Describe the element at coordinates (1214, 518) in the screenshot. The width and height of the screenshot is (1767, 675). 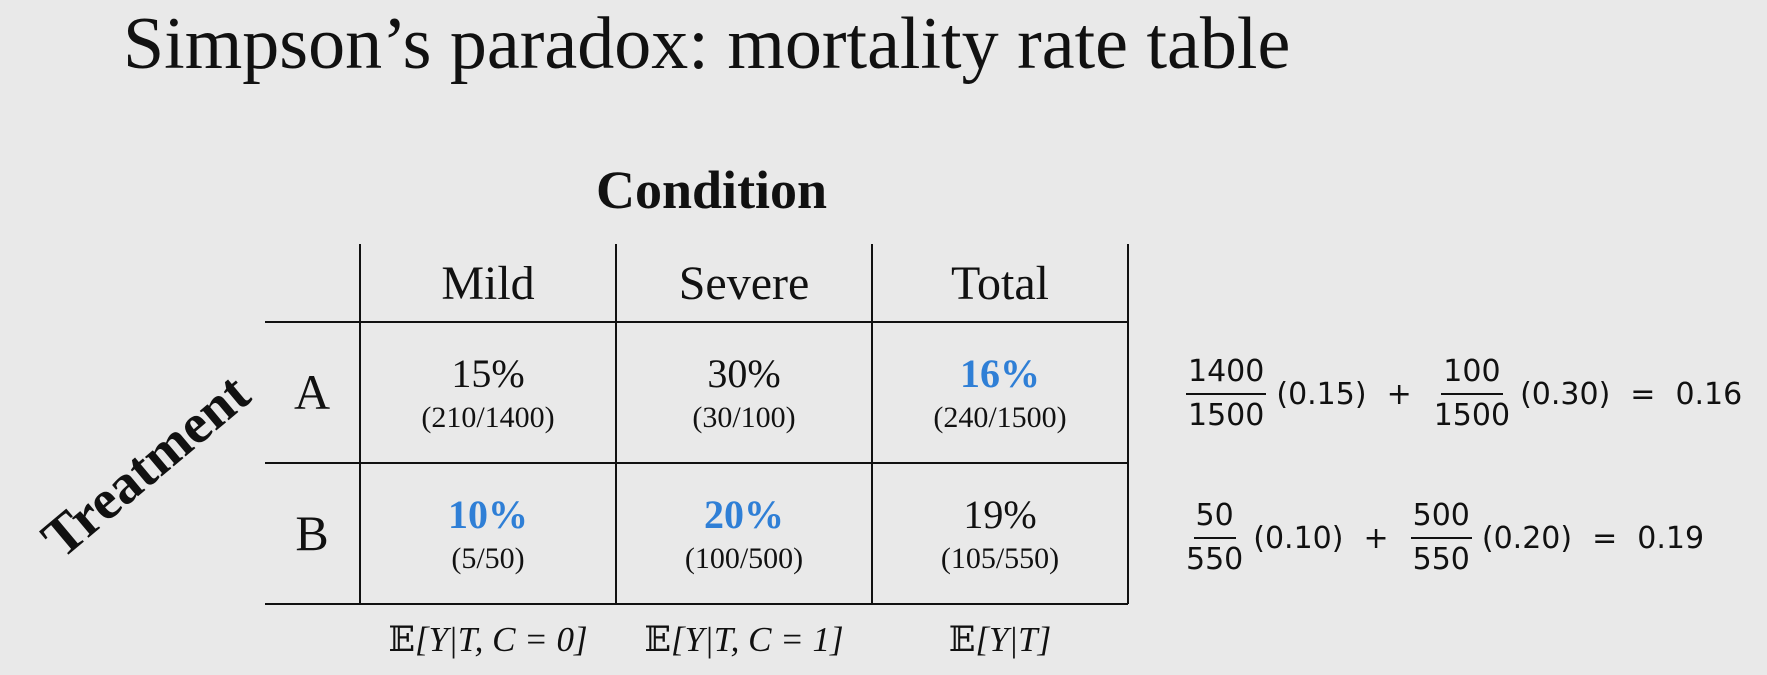
I see `equation-b-fraction-1-numerator: 50` at that location.